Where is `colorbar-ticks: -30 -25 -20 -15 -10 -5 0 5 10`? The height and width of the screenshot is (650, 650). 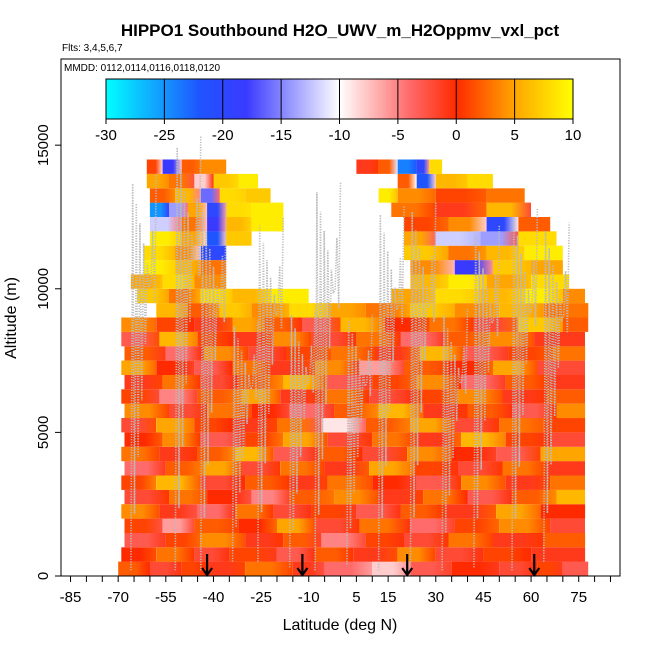
colorbar-ticks: -30 -25 -20 -15 -10 -5 0 5 10 is located at coordinates (338, 111).